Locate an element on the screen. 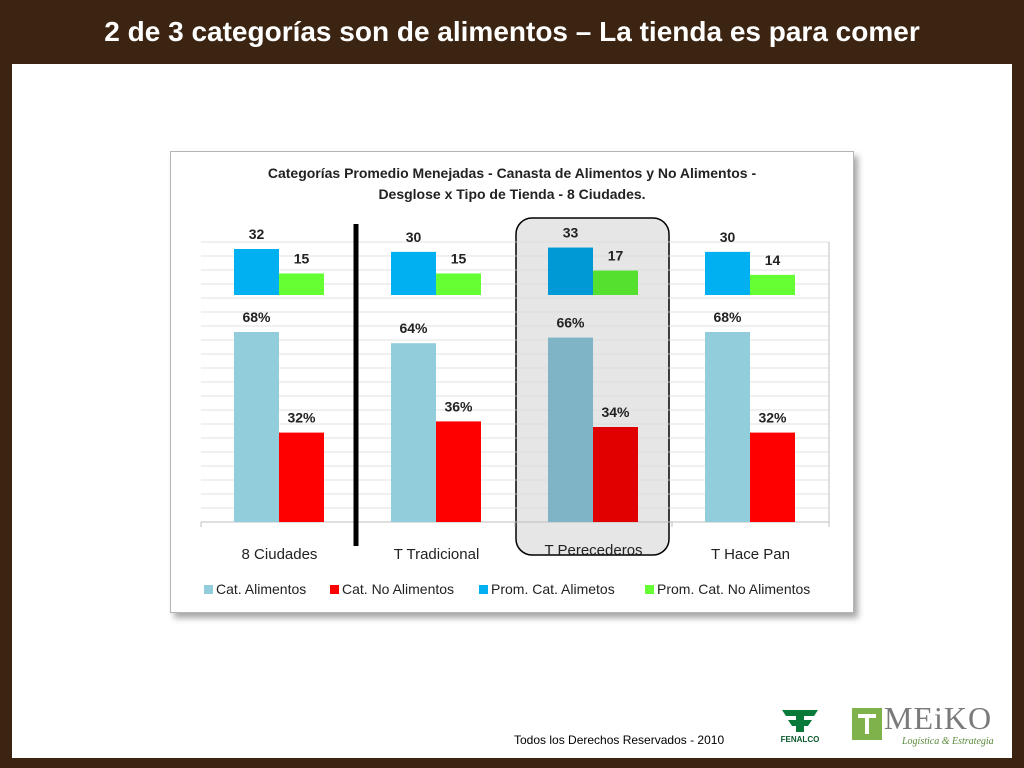 Image resolution: width=1024 pixels, height=768 pixels. x-tick-label: T Tradicional is located at coordinates (437, 554).